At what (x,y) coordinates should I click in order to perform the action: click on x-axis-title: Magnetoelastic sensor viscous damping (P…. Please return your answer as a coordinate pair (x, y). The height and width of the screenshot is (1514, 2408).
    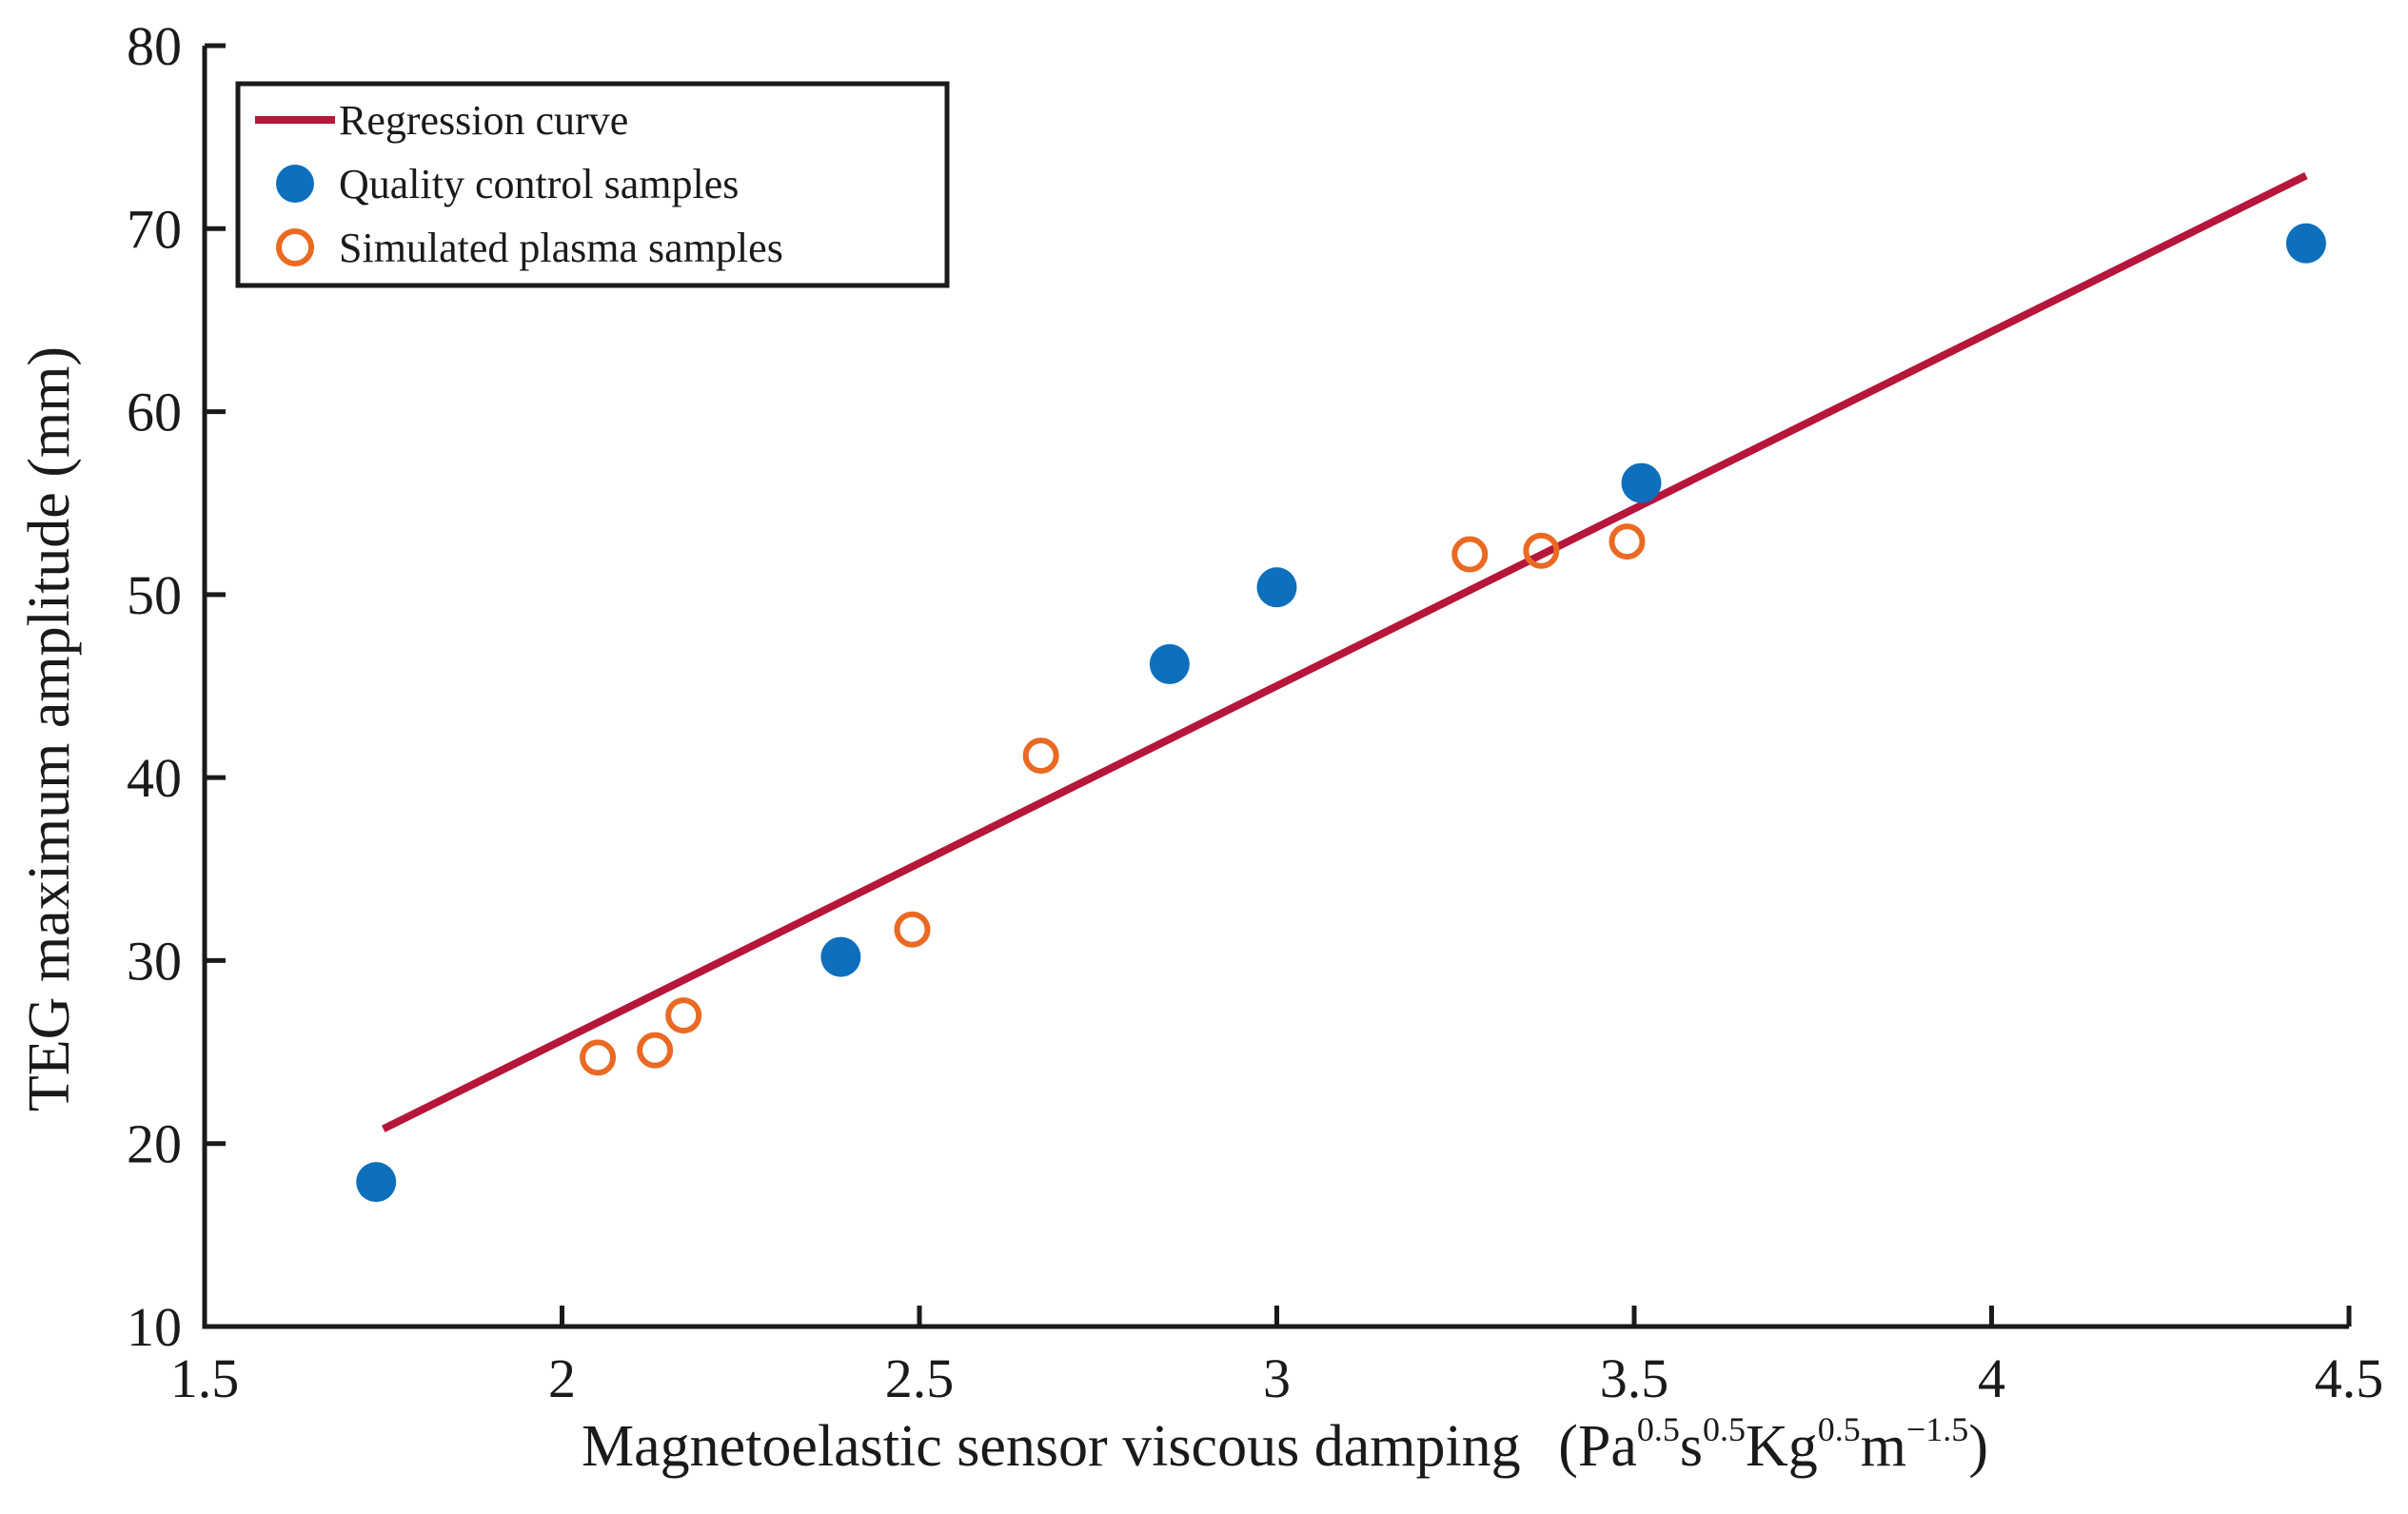
    Looking at the image, I should click on (1285, 1444).